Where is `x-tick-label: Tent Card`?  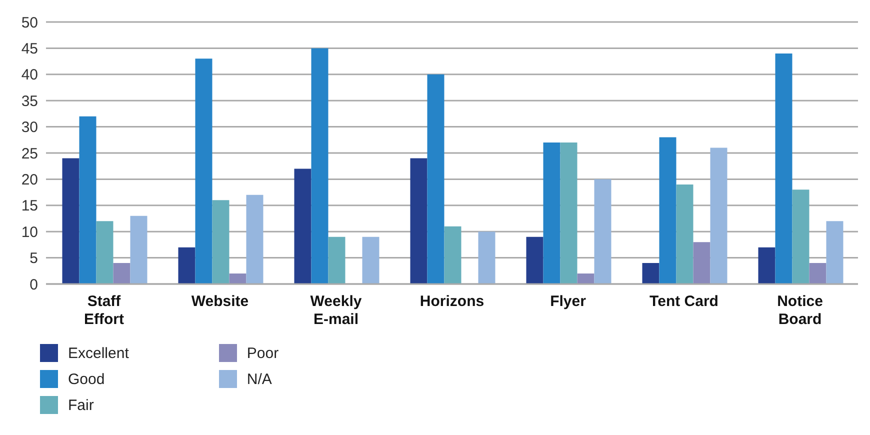
x-tick-label: Tent Card is located at coordinates (684, 301).